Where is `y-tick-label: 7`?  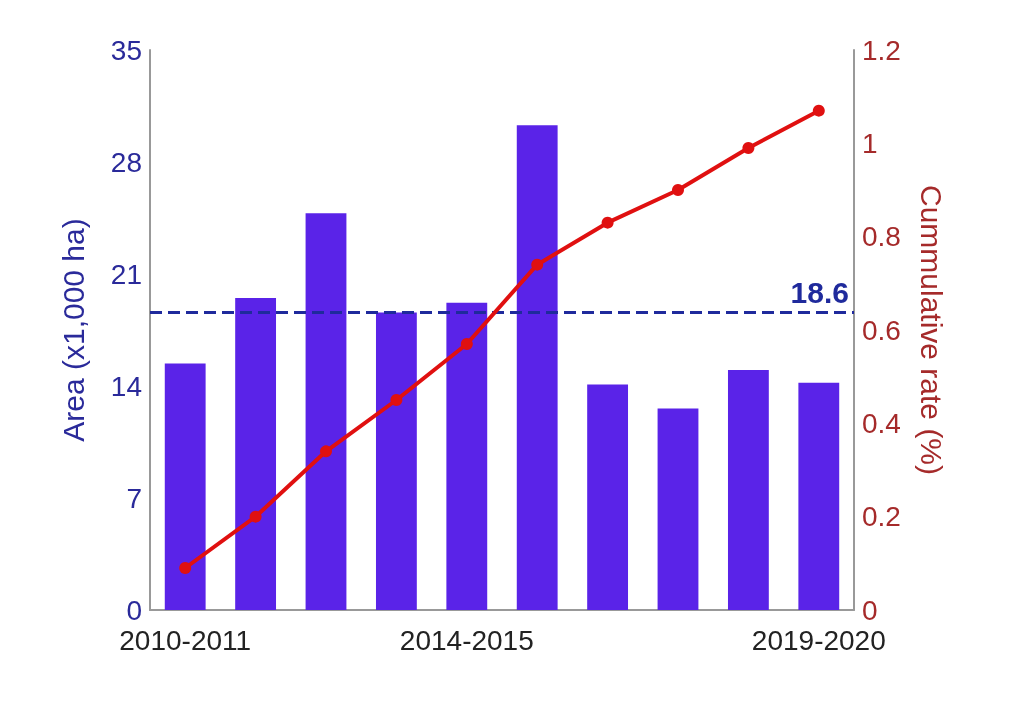 y-tick-label: 7 is located at coordinates (134, 498).